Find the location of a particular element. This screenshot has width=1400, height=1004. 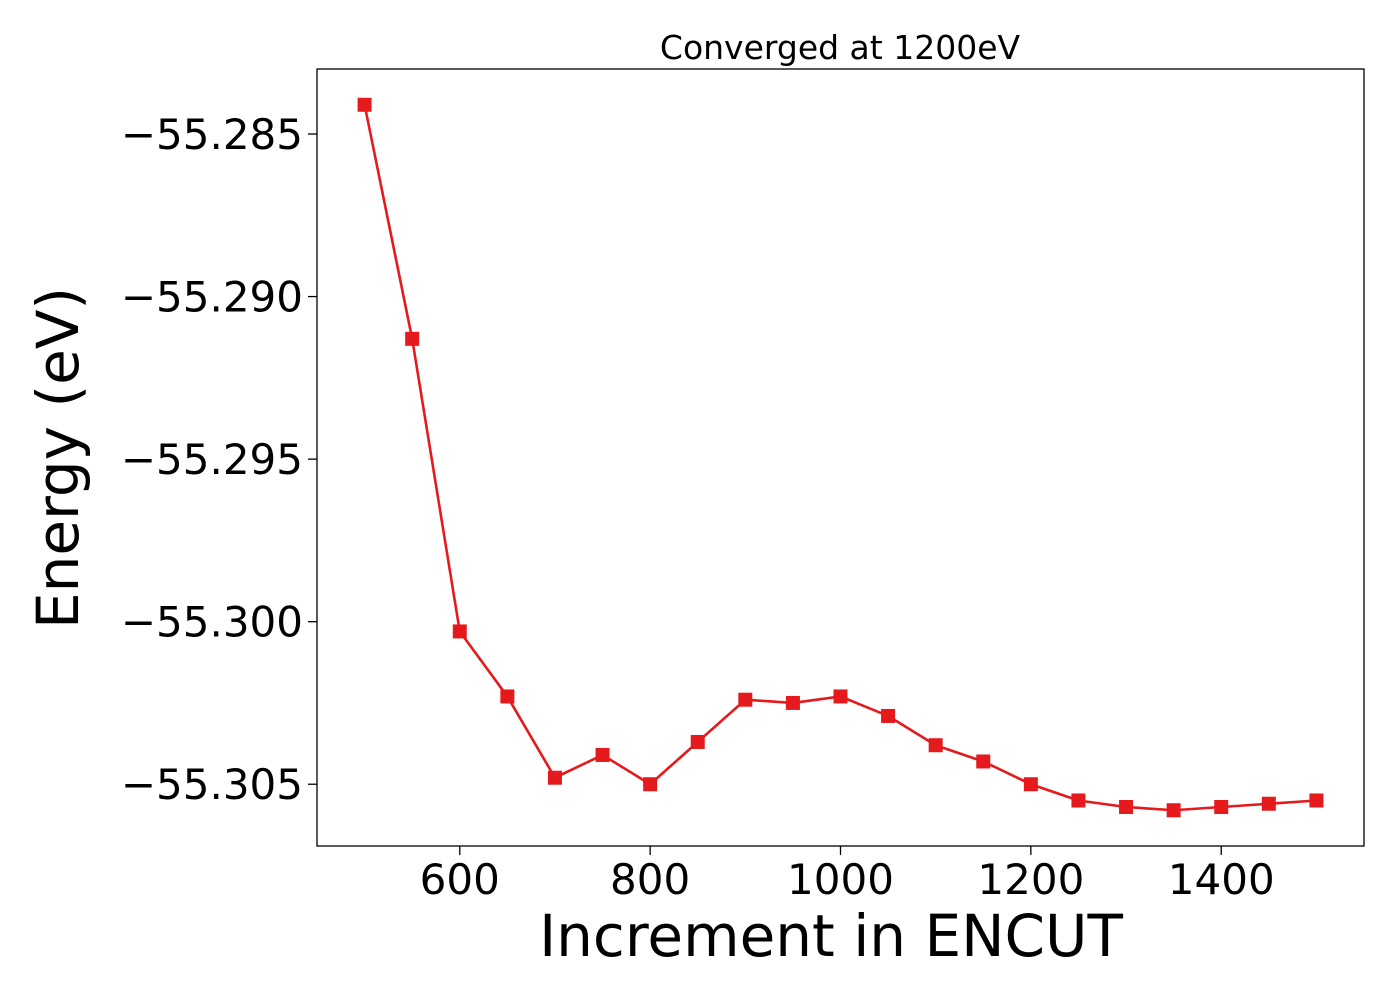

x-tick-label: 800 is located at coordinates (650, 879).